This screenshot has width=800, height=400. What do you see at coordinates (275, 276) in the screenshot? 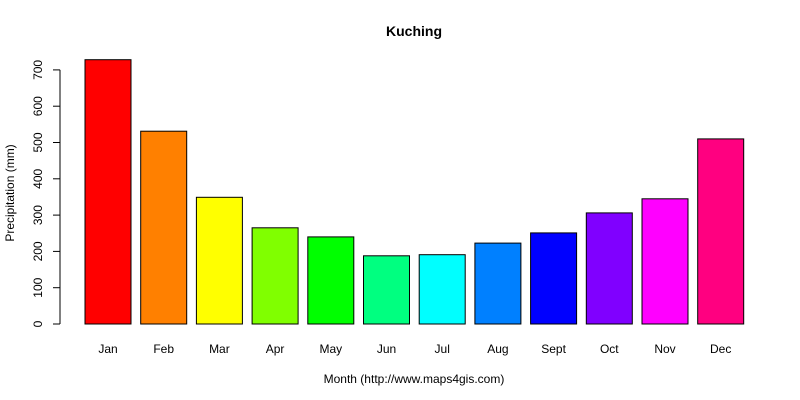
I see `bar-apr` at bounding box center [275, 276].